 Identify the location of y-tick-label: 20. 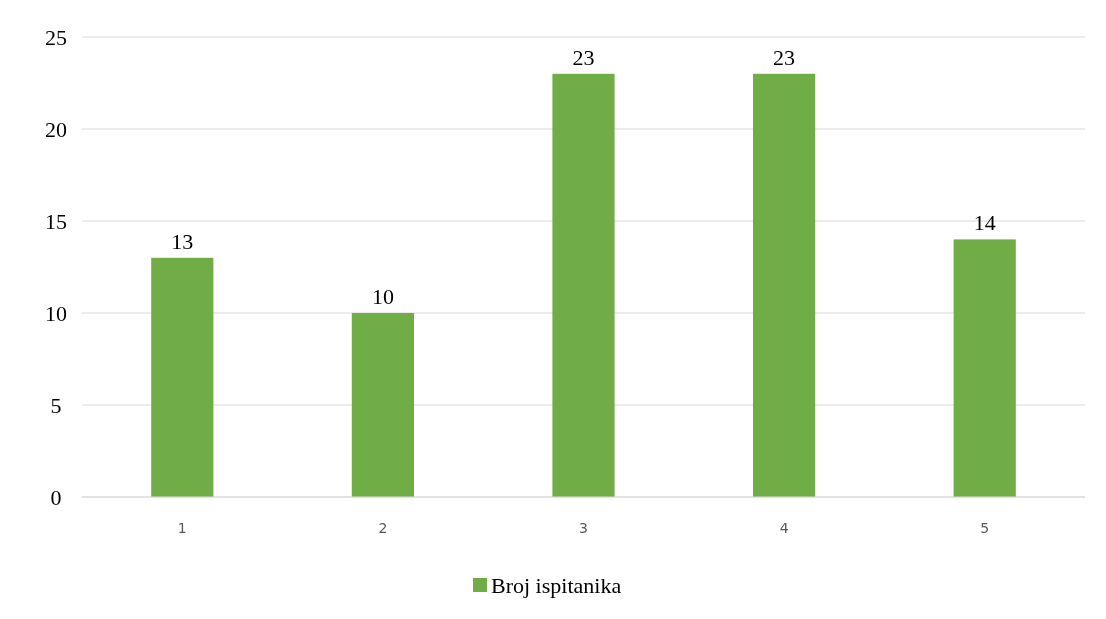
(56, 129).